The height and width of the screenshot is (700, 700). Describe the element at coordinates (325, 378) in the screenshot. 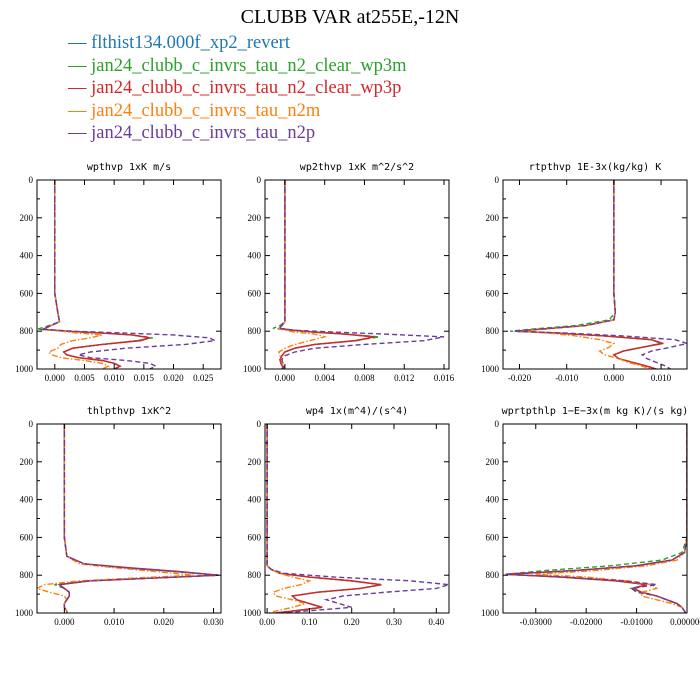

I see `x-tick-label: 0.004` at that location.